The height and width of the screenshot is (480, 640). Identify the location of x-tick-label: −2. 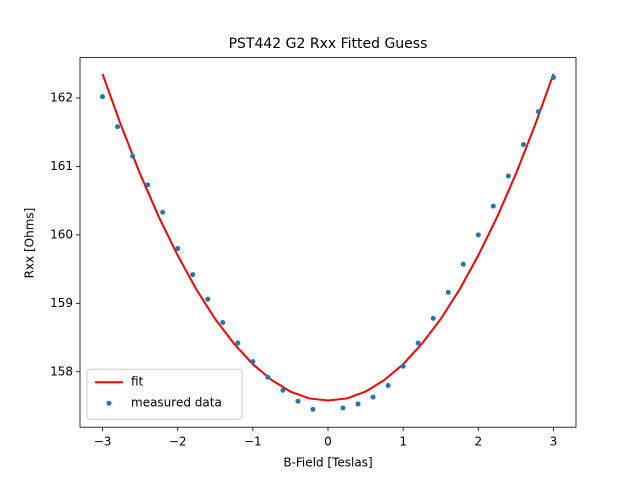
(178, 442).